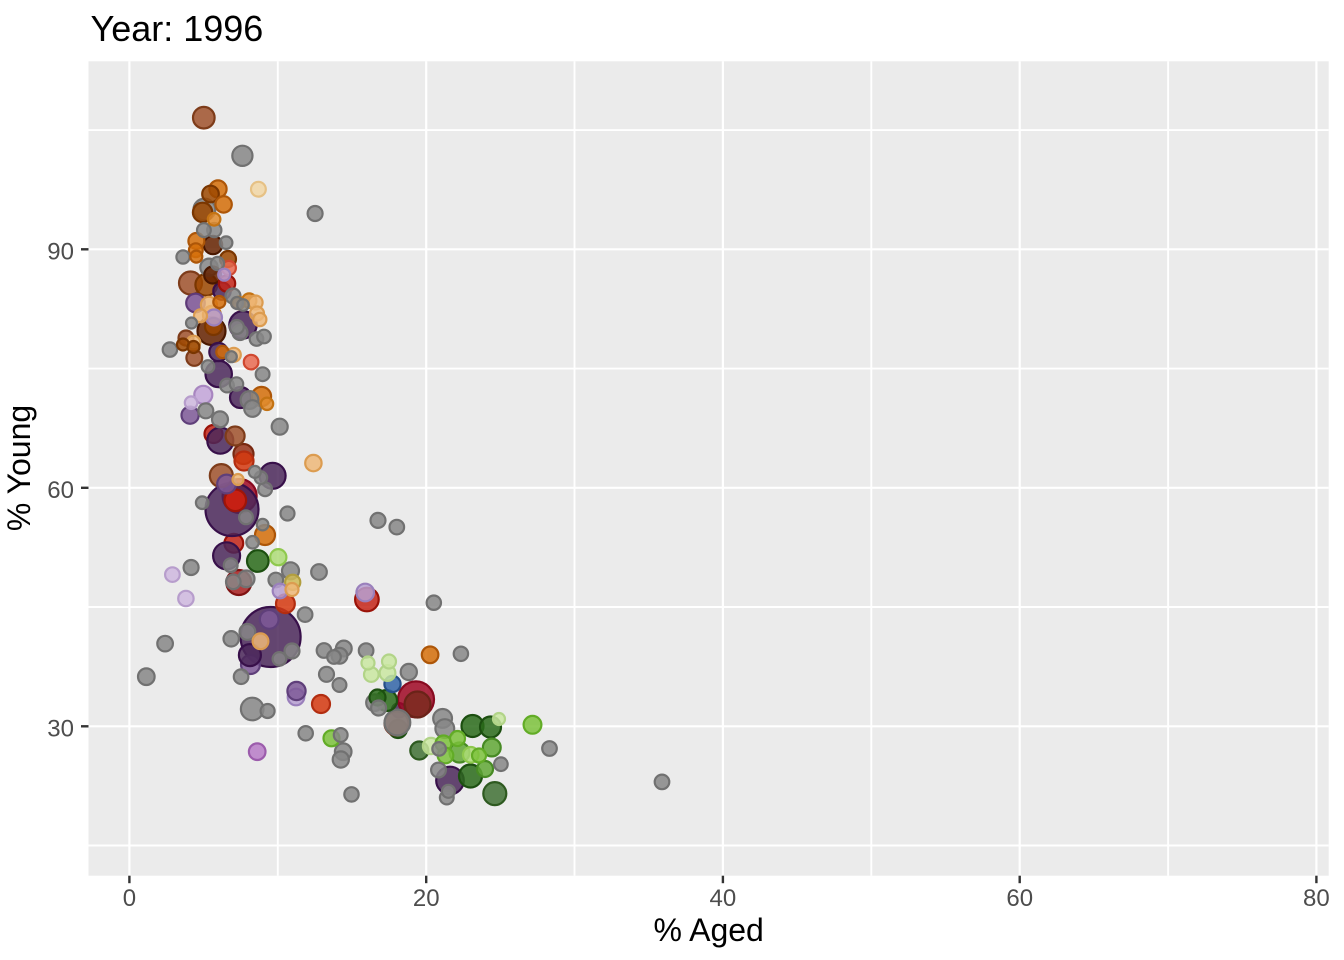 This screenshot has height=960, width=1344. Describe the element at coordinates (19, 468) in the screenshot. I see `svg-text: % Young` at that location.